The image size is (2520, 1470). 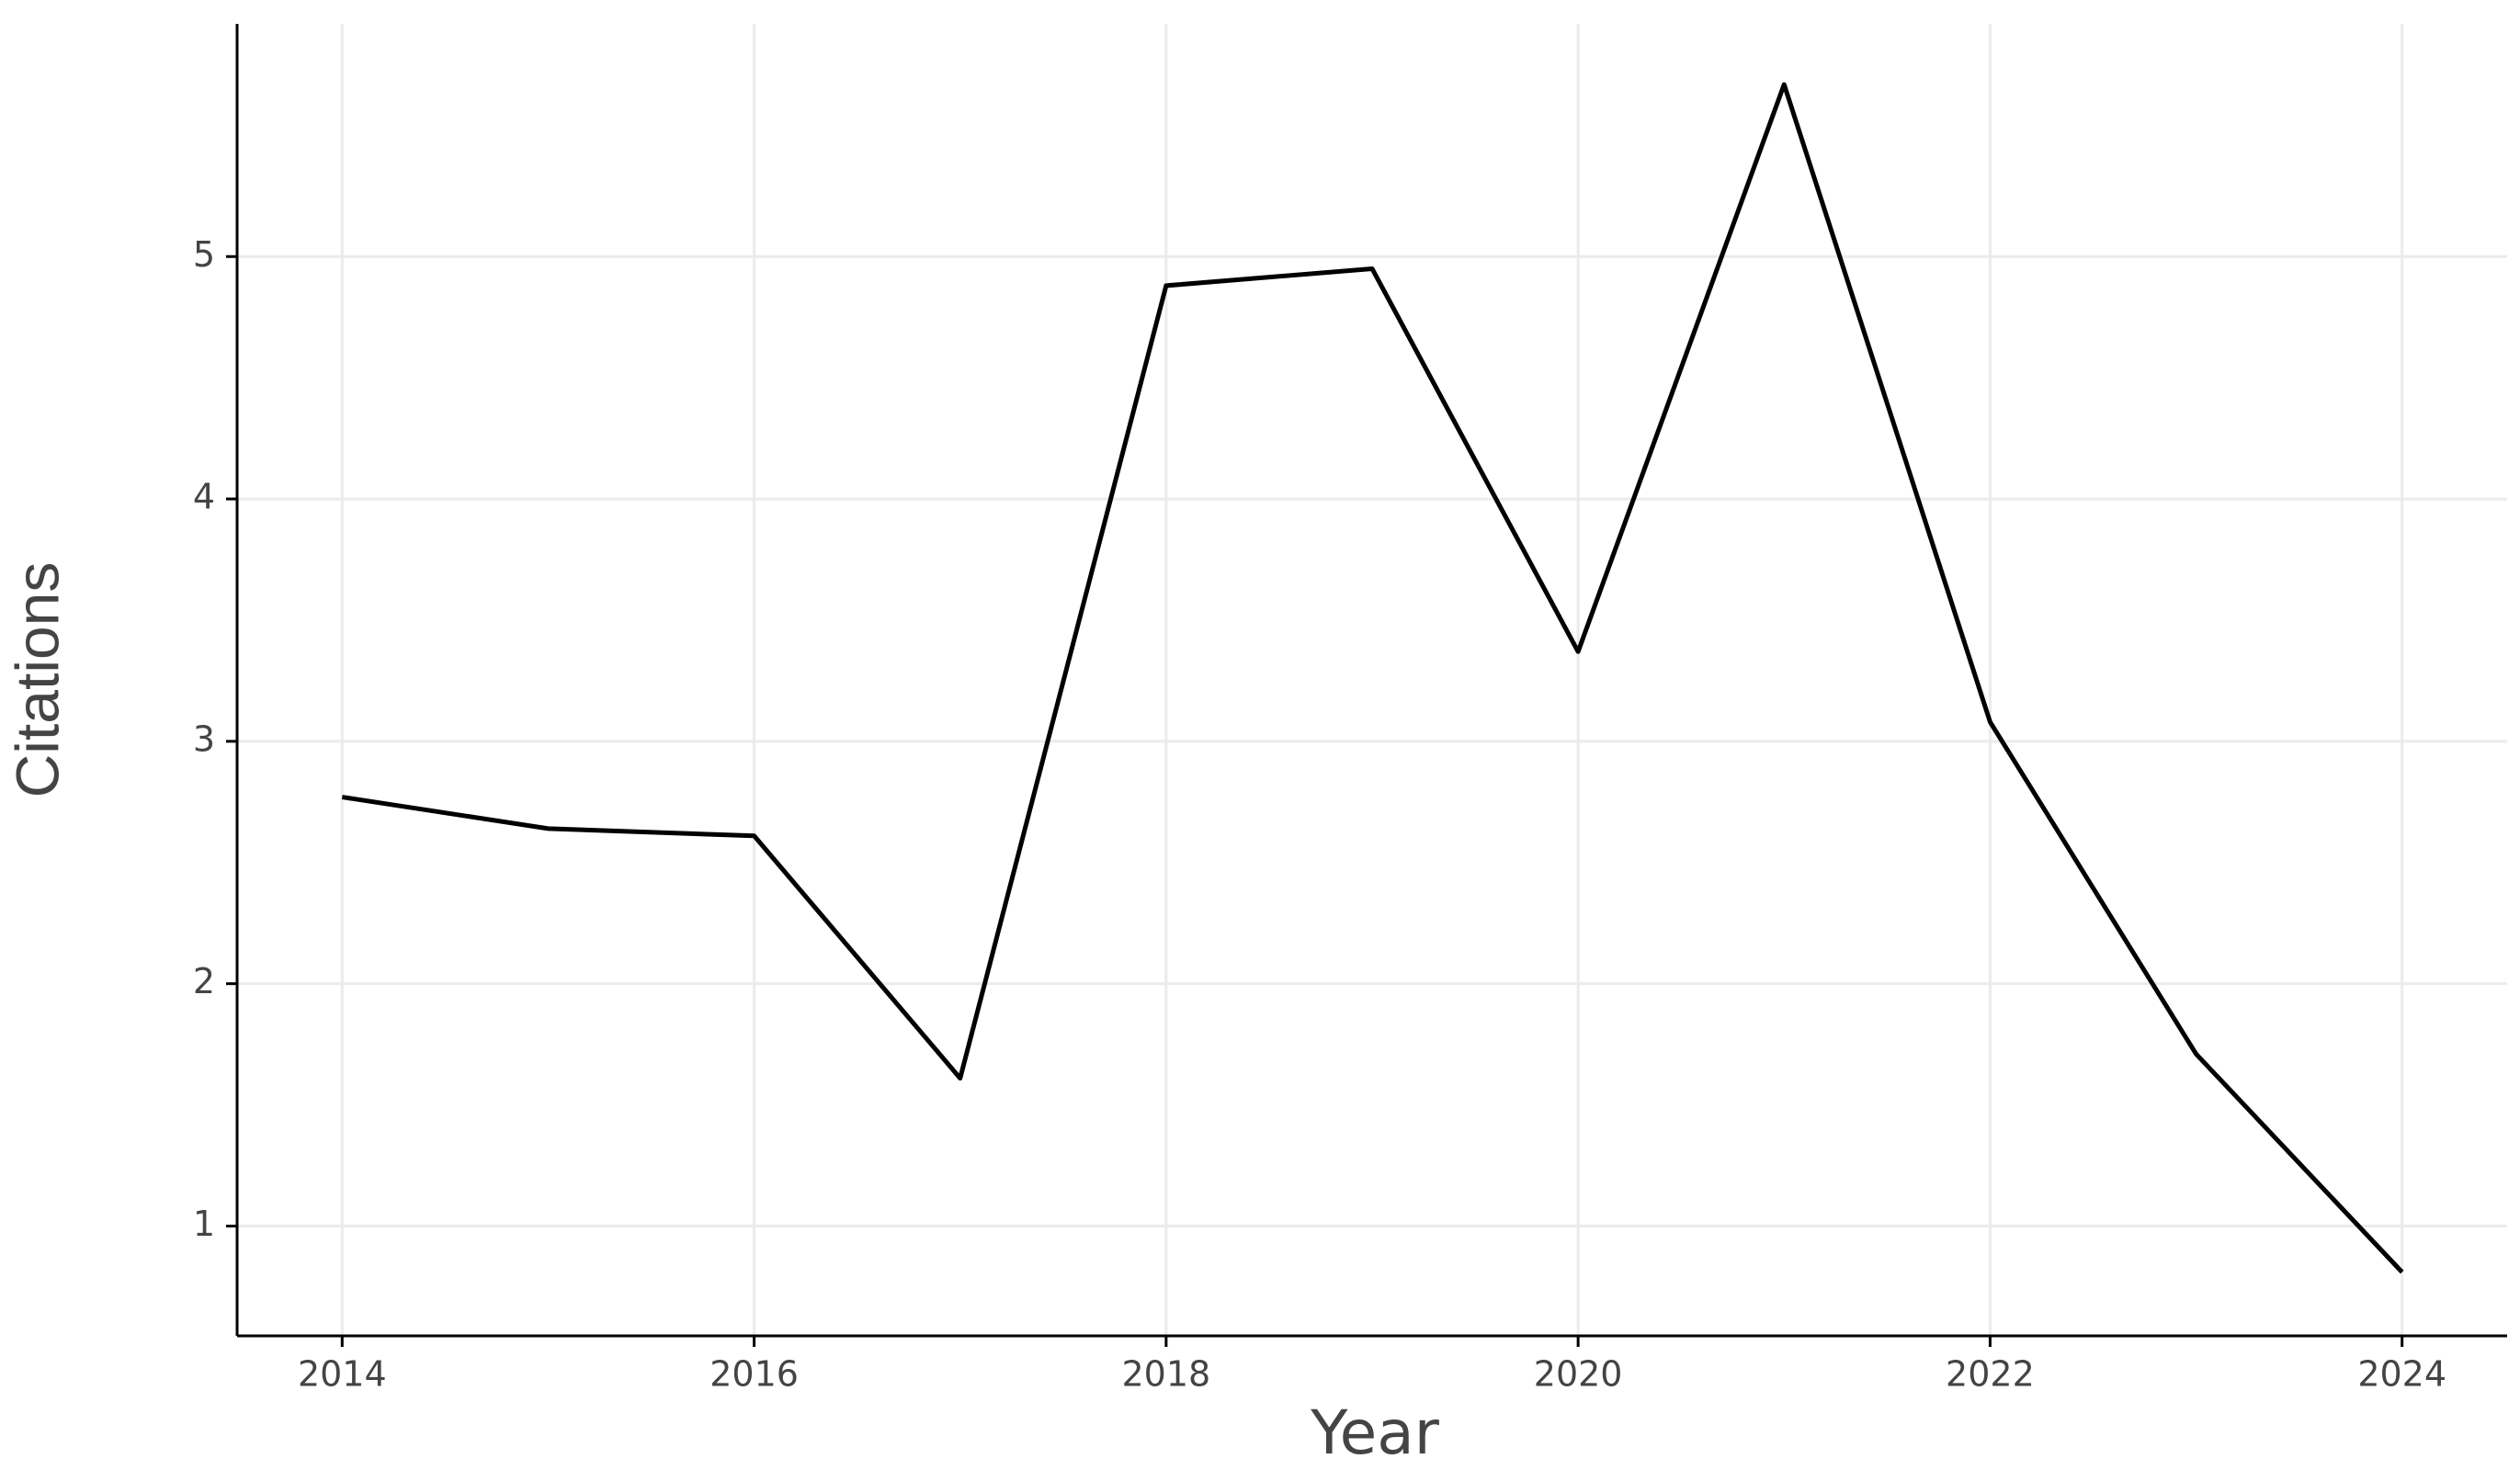 I want to click on y-axis-label: Citations, so click(x=37, y=680).